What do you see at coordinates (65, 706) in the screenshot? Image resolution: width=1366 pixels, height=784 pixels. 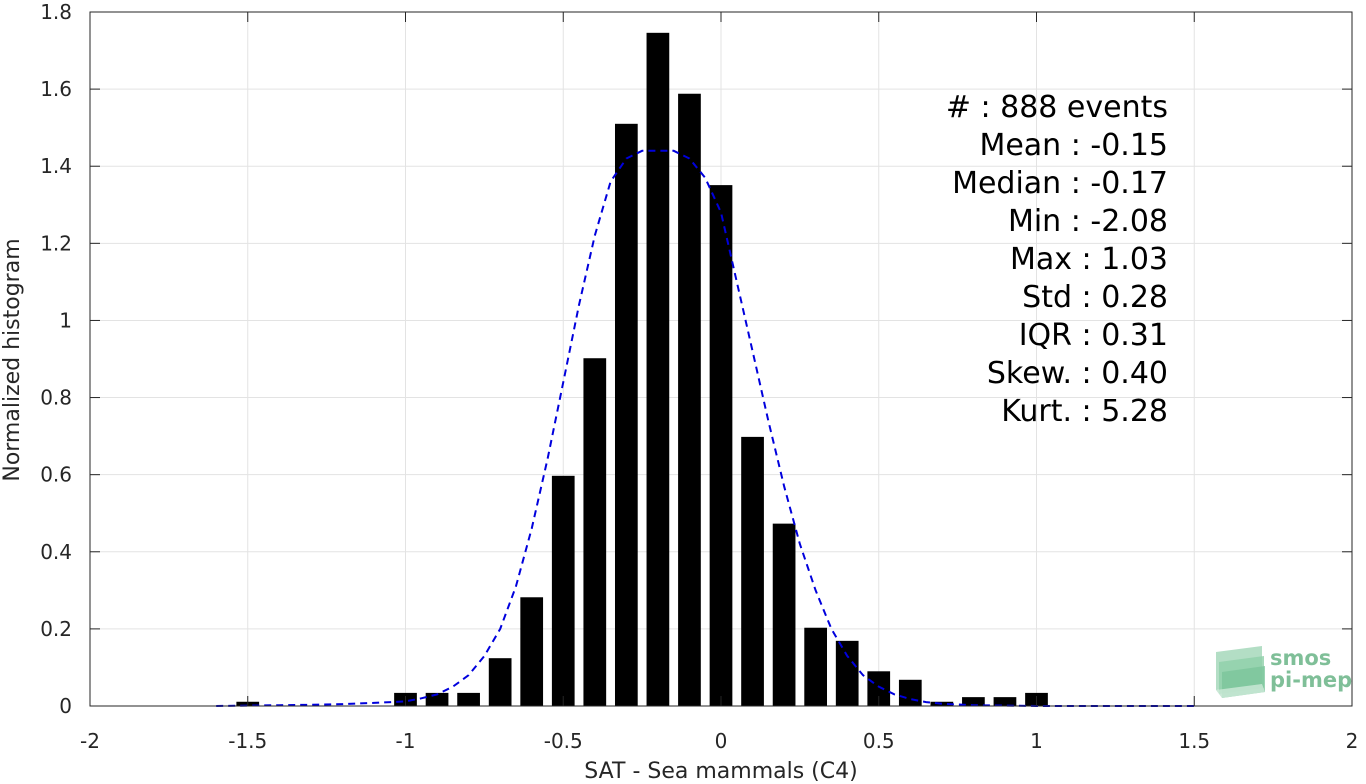 I see `y-tick-label-0: 0` at bounding box center [65, 706].